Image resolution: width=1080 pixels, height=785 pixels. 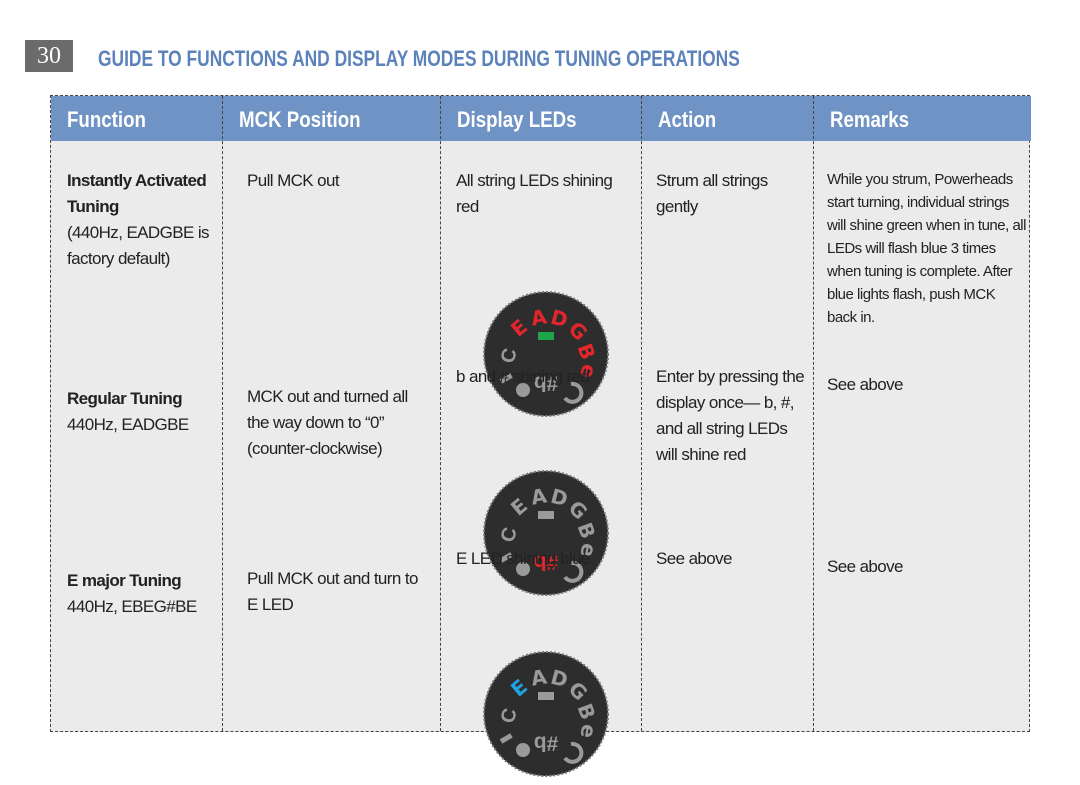 I want to click on column-header-text: Action, so click(x=687, y=119).